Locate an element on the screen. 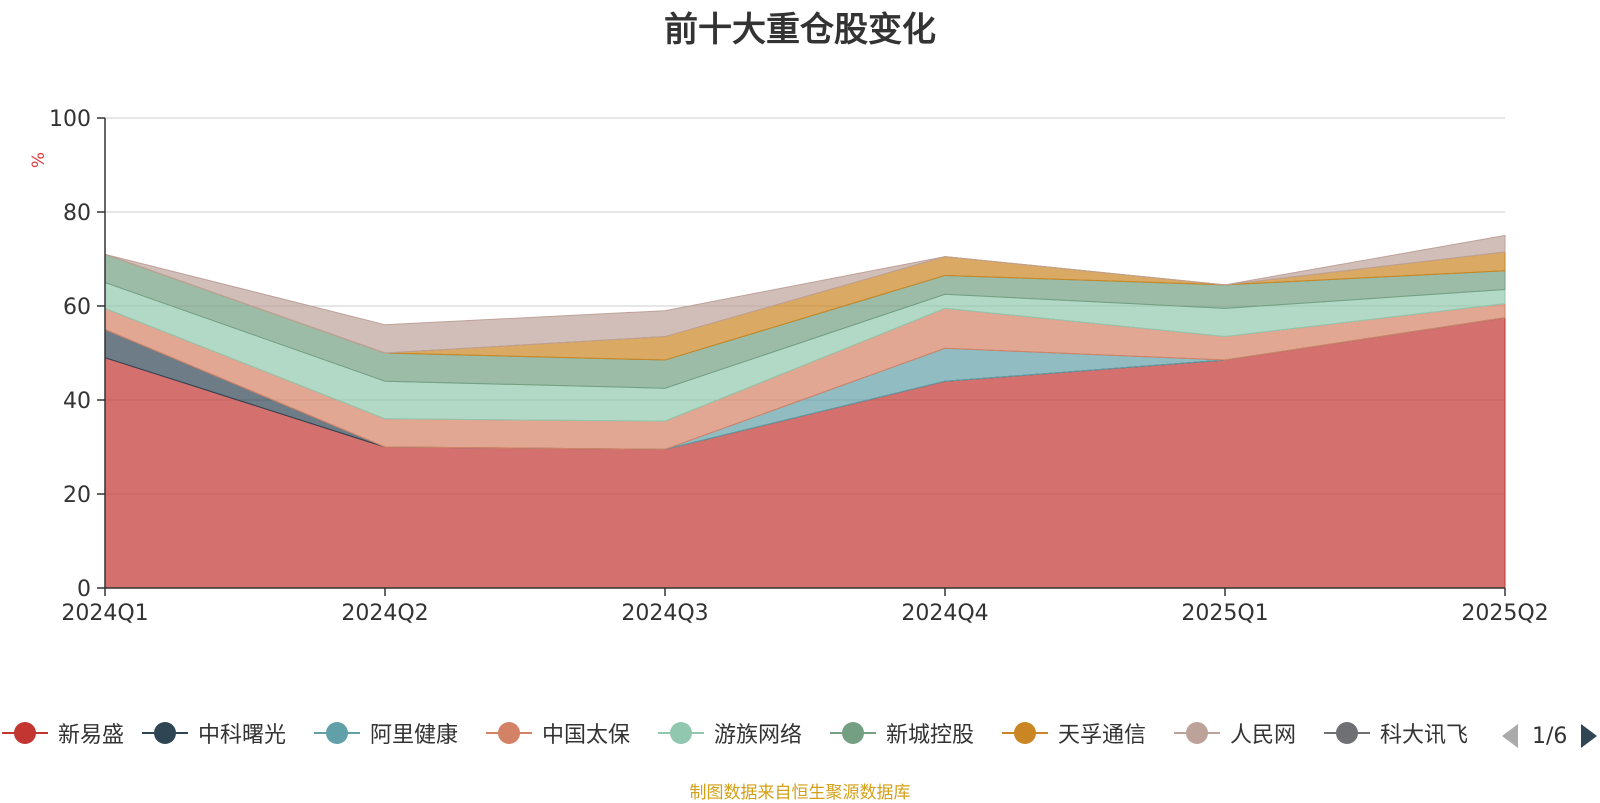 Image resolution: width=1600 pixels, height=803 pixels. x-tick-label: 2024Q2 is located at coordinates (384, 613).